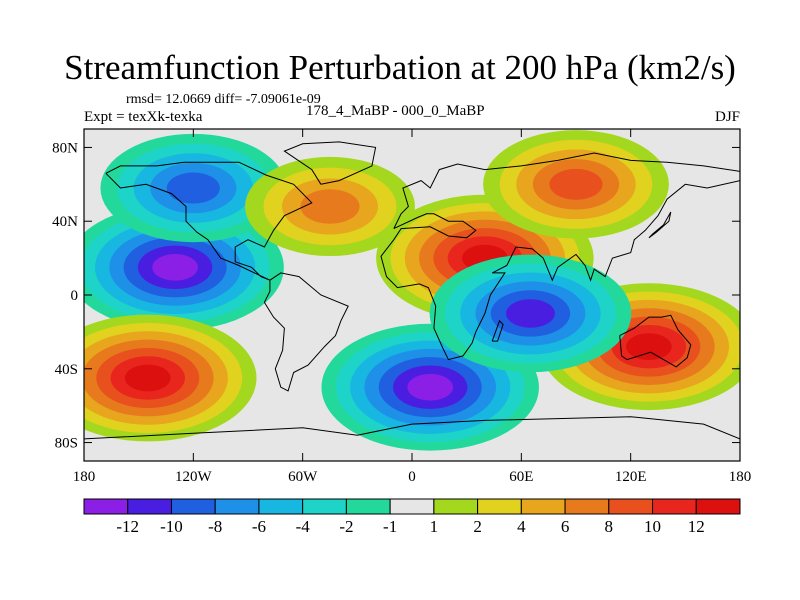  I want to click on colorbar-label: 2, so click(477, 526).